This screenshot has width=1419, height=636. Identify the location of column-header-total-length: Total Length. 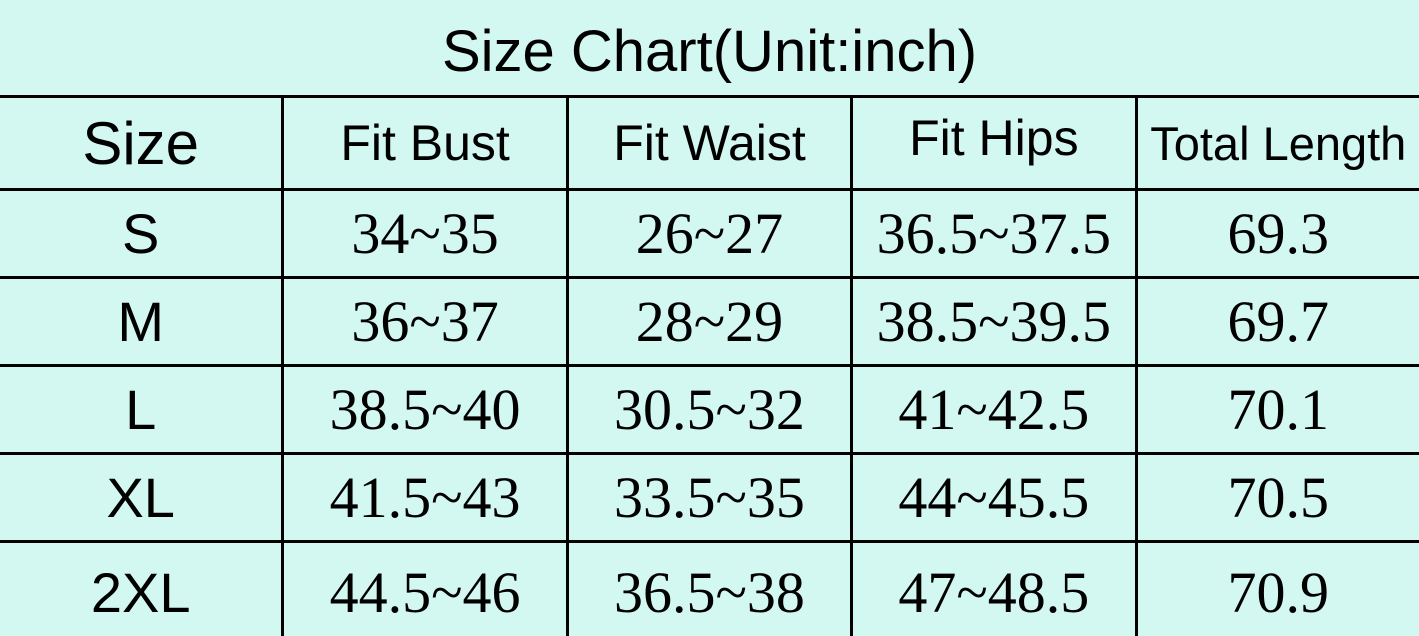
(1276, 143).